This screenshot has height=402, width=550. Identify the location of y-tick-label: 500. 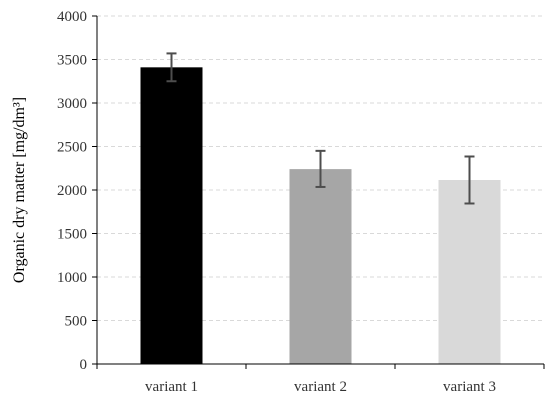
(76, 322).